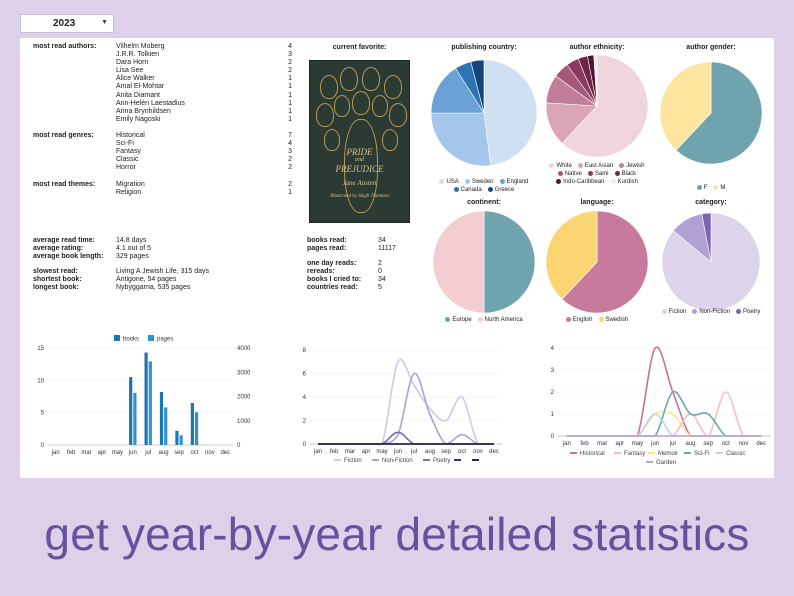  What do you see at coordinates (244, 373) in the screenshot?
I see `y2-tick-label: 3000` at bounding box center [244, 373].